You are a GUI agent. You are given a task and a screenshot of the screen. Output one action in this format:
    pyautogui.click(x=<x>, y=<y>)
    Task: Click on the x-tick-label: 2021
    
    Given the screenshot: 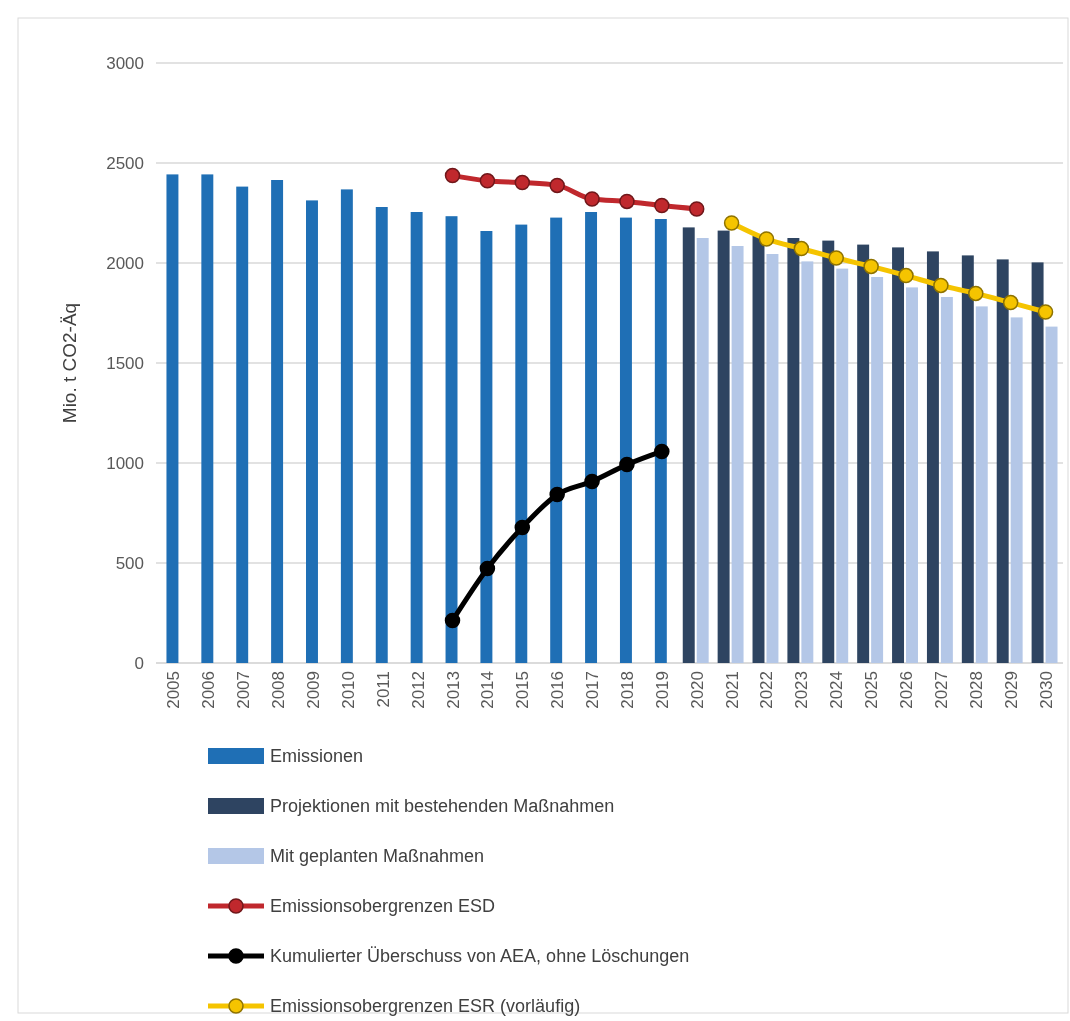 What is the action you would take?
    pyautogui.click(x=732, y=690)
    